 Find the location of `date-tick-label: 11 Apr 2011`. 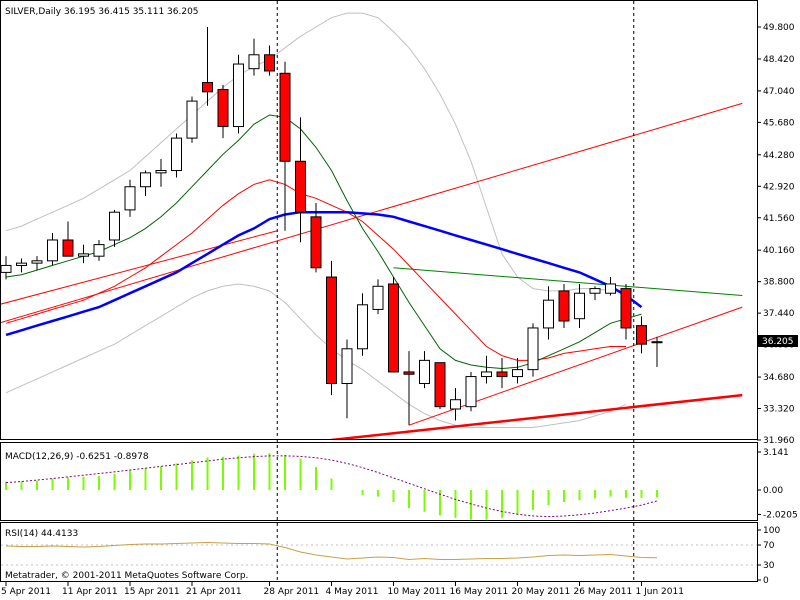

date-tick-label: 11 Apr 2011 is located at coordinates (90, 592).